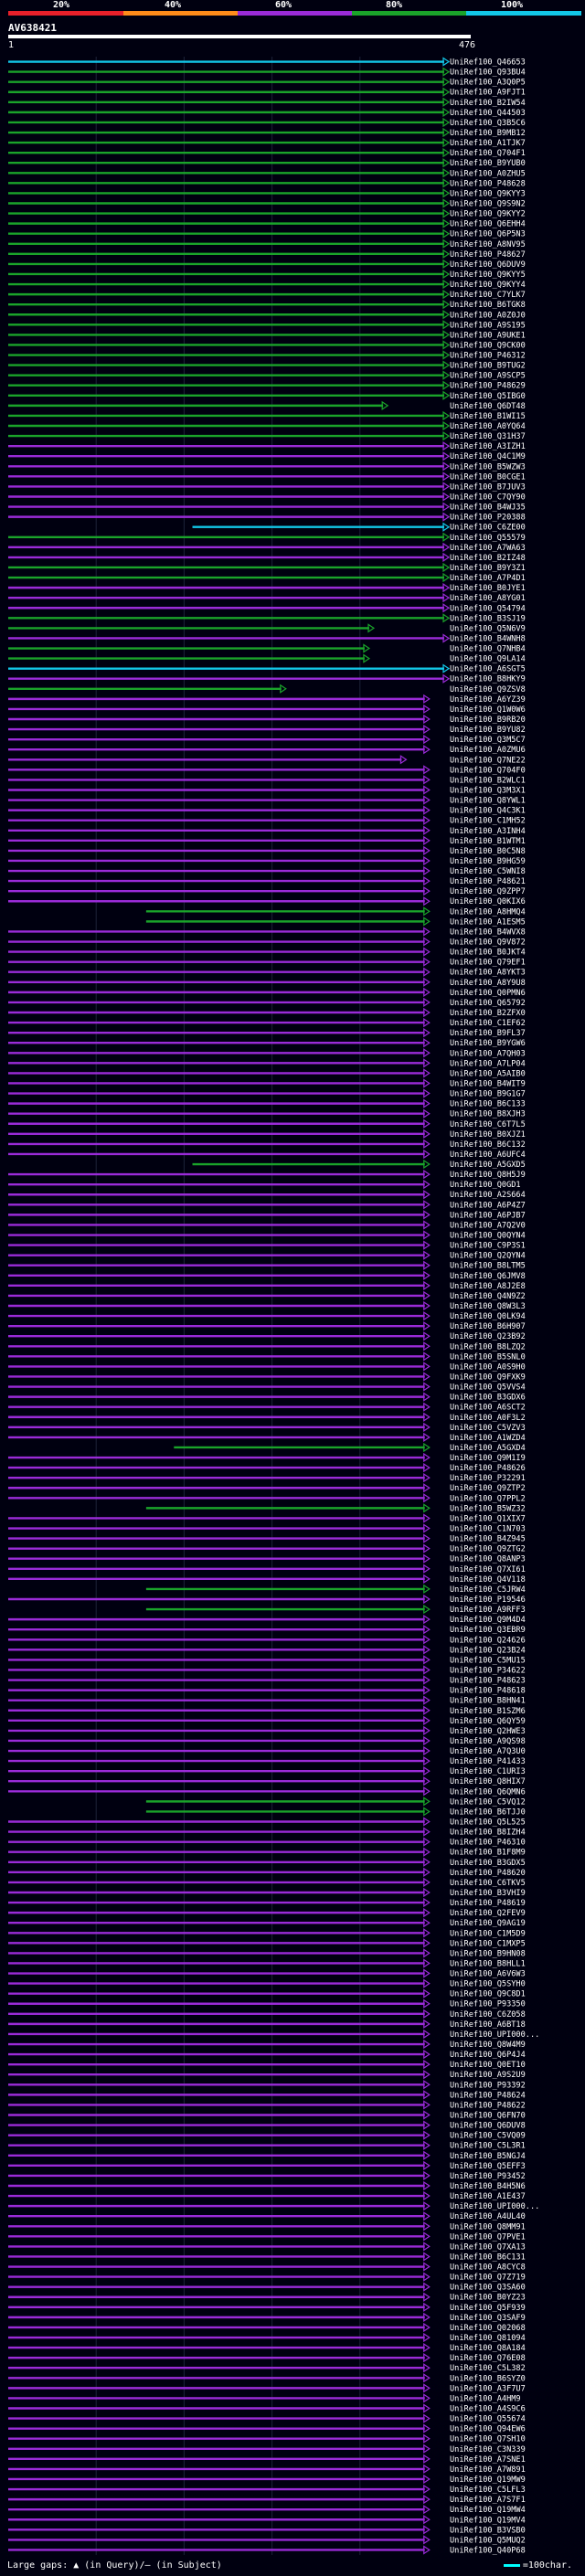 Image resolution: width=585 pixels, height=2576 pixels. Describe the element at coordinates (488, 1721) in the screenshot. I see `hit-label: UniRef100_Q6QY59` at that location.